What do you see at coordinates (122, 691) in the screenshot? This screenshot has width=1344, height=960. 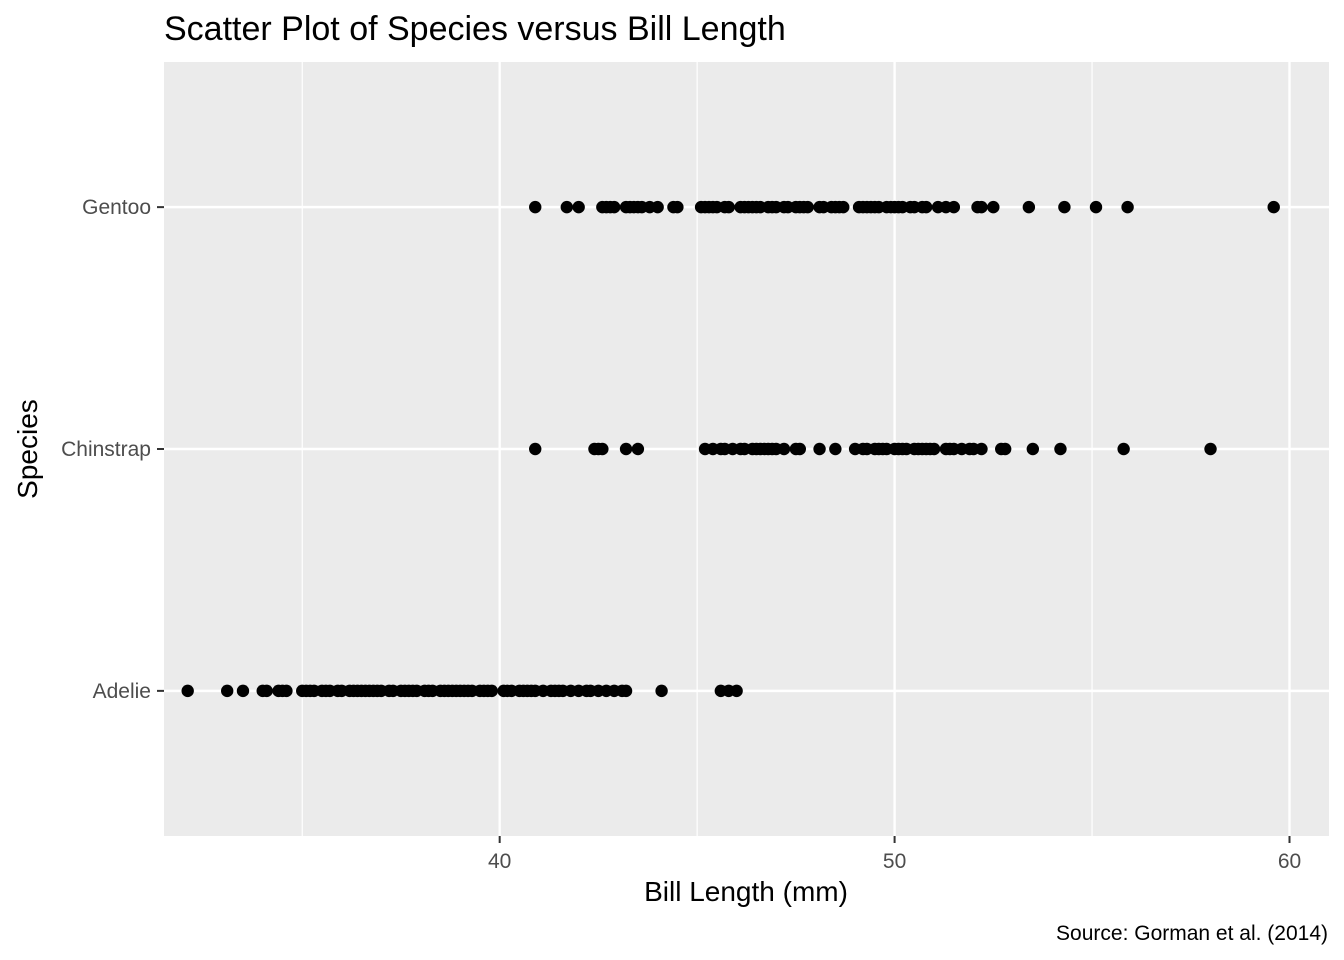 I see `y-tick-label-adelie: Adelie` at bounding box center [122, 691].